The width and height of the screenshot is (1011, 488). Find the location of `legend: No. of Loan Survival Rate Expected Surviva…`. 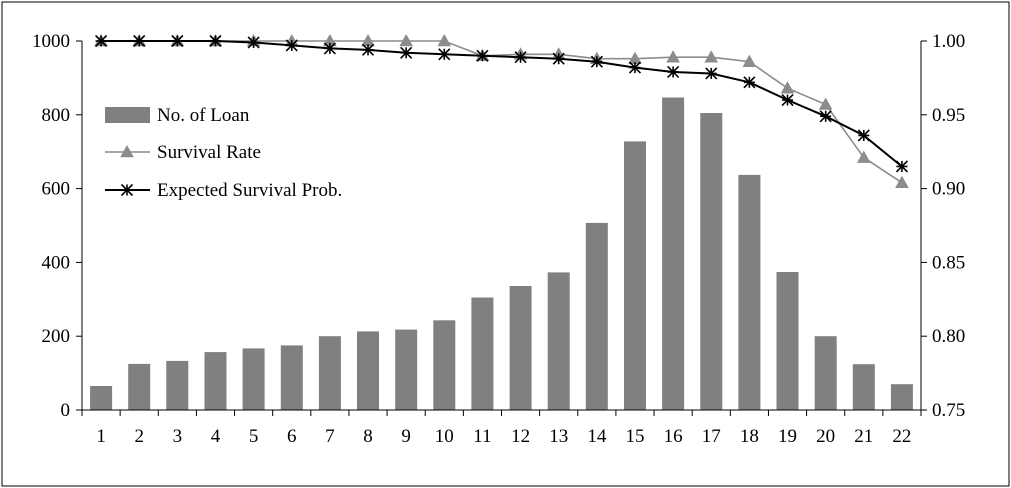

legend: No. of Loan Survival Rate Expected Surviva… is located at coordinates (223, 153).